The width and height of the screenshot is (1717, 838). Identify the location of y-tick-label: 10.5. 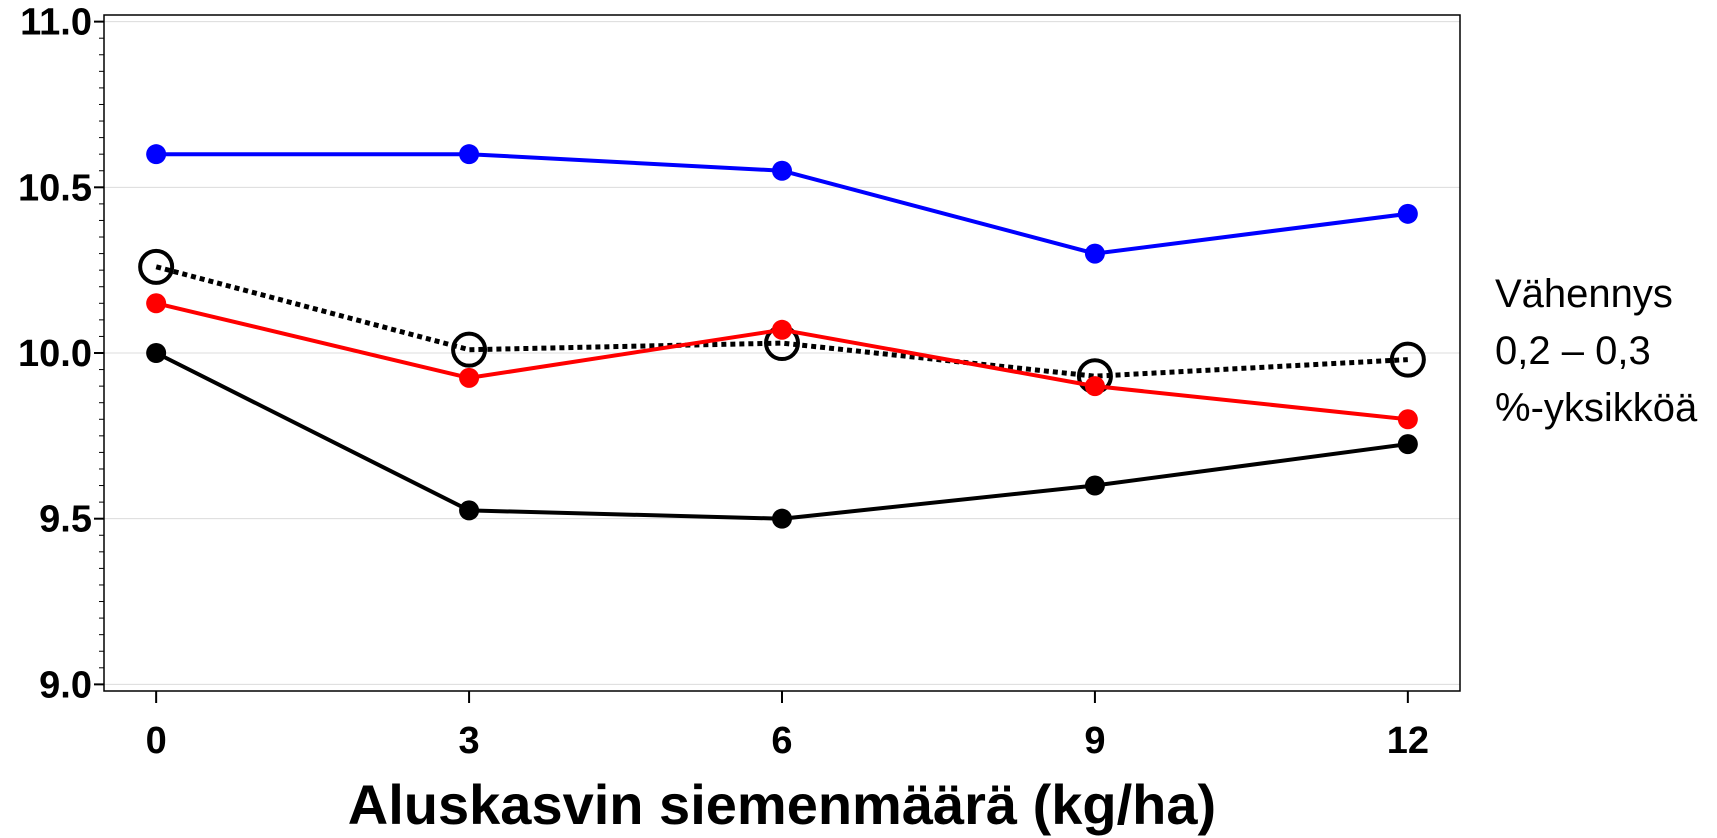
(55, 188).